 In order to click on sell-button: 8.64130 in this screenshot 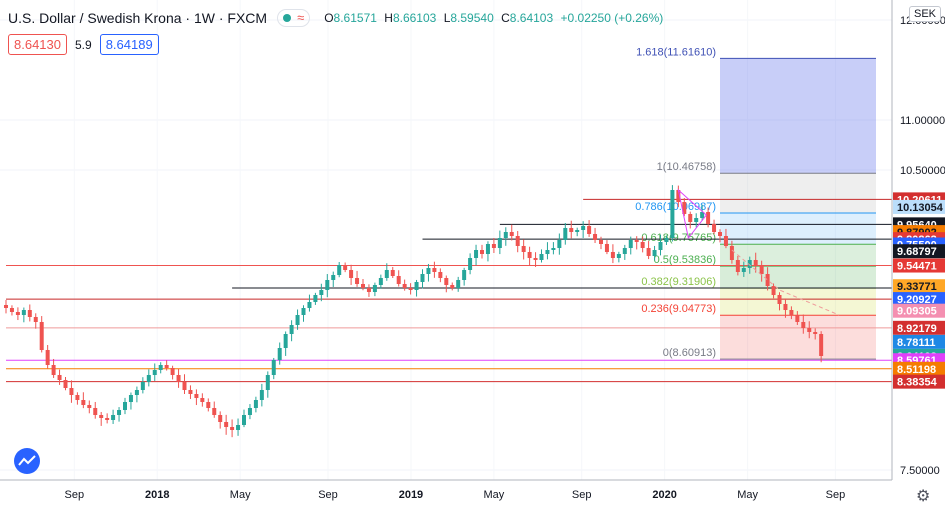, I will do `click(37, 44)`.